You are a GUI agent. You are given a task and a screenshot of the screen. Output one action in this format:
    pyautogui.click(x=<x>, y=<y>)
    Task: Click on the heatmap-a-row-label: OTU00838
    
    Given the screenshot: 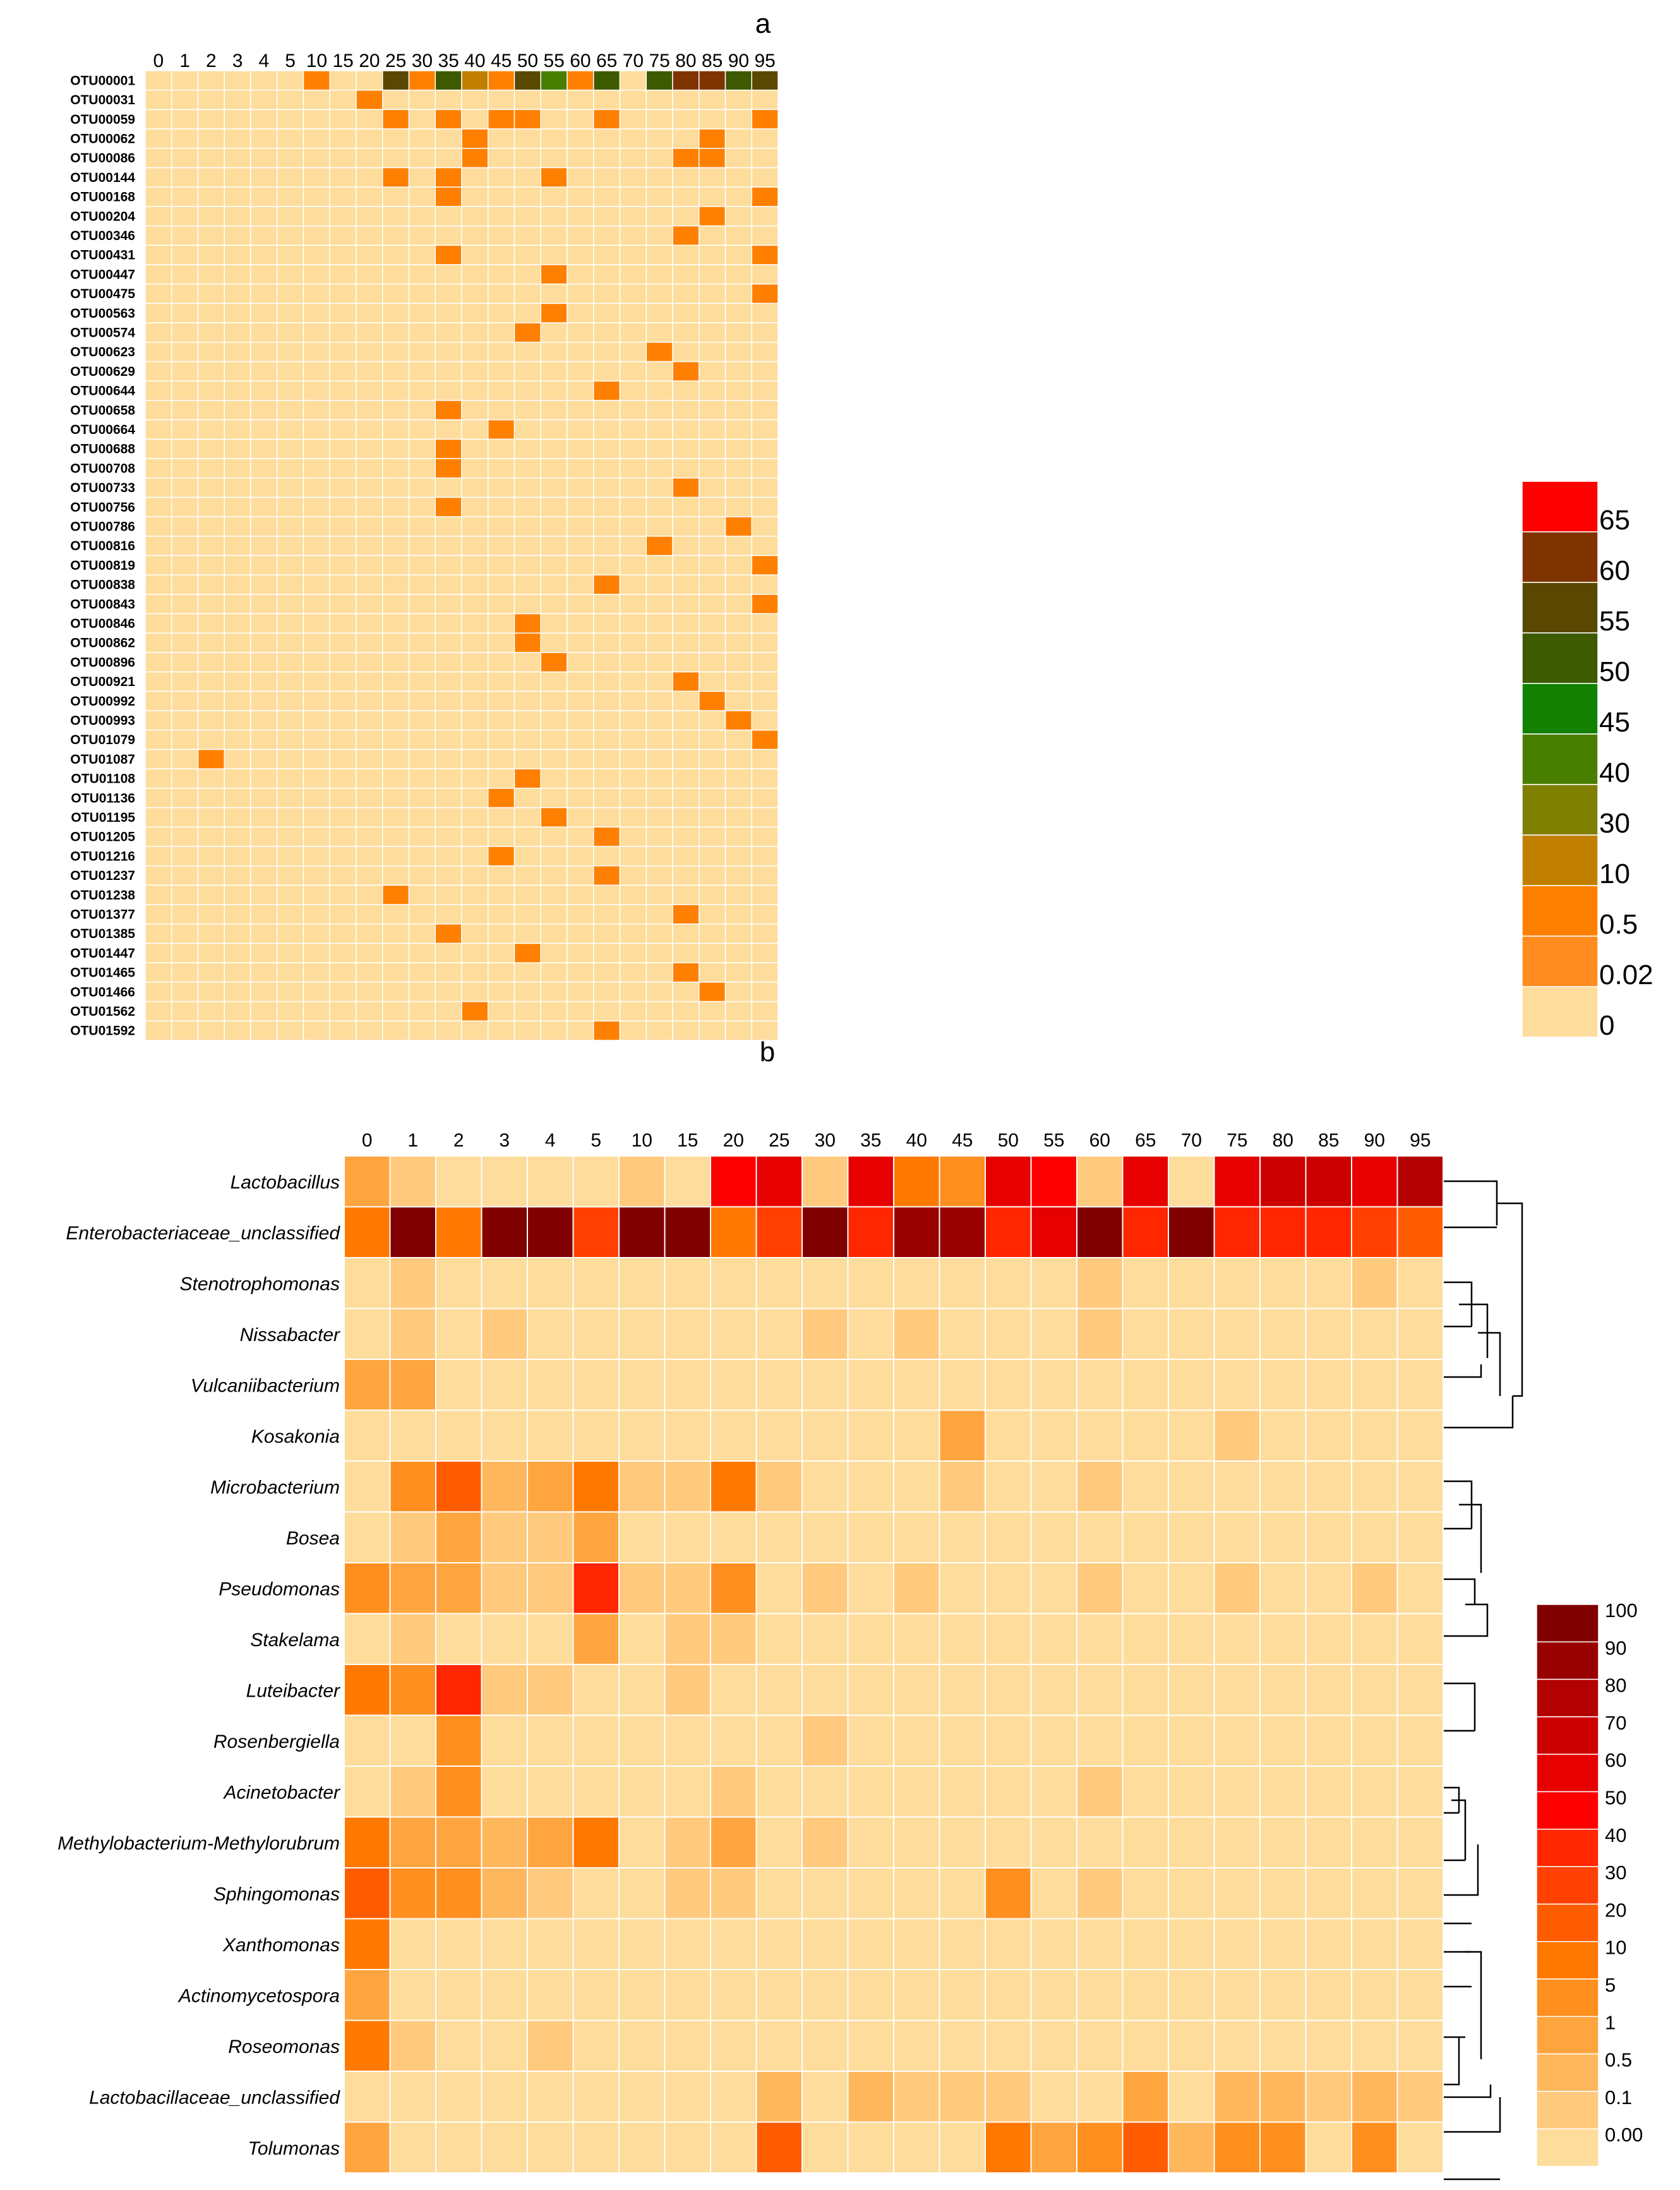 What is the action you would take?
    pyautogui.click(x=102, y=585)
    